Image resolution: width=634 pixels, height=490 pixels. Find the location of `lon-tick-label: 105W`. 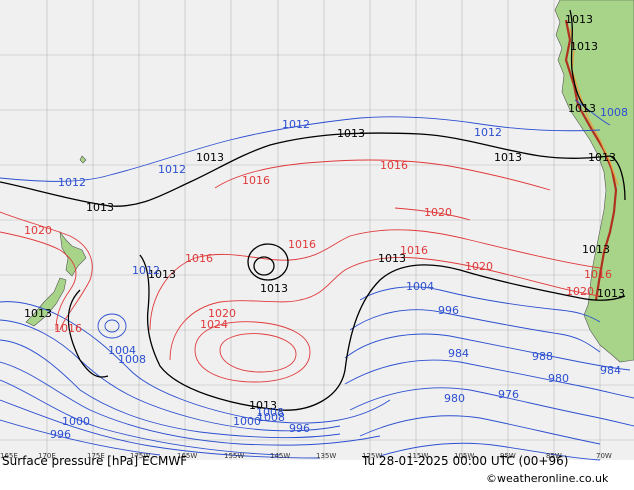

lon-tick-label: 105W is located at coordinates (464, 456).